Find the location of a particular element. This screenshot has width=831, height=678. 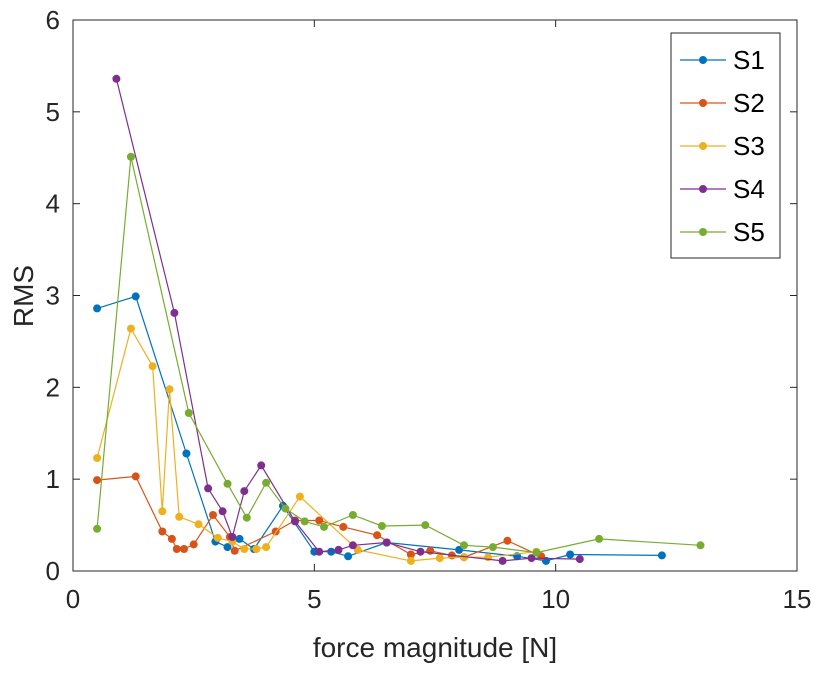

y-tick-label-1: 1 is located at coordinates (53, 479).